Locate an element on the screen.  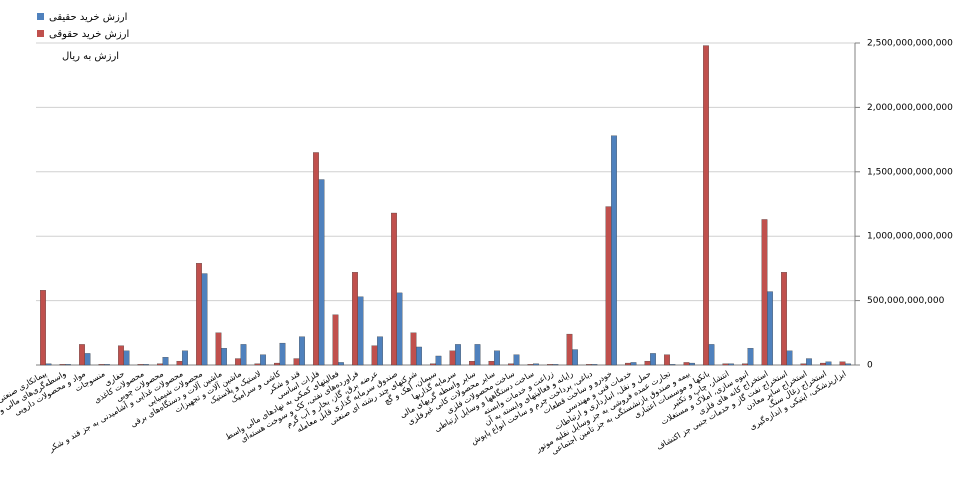
y-tick-label: 2,000,000,000,000 is located at coordinates (910, 108).